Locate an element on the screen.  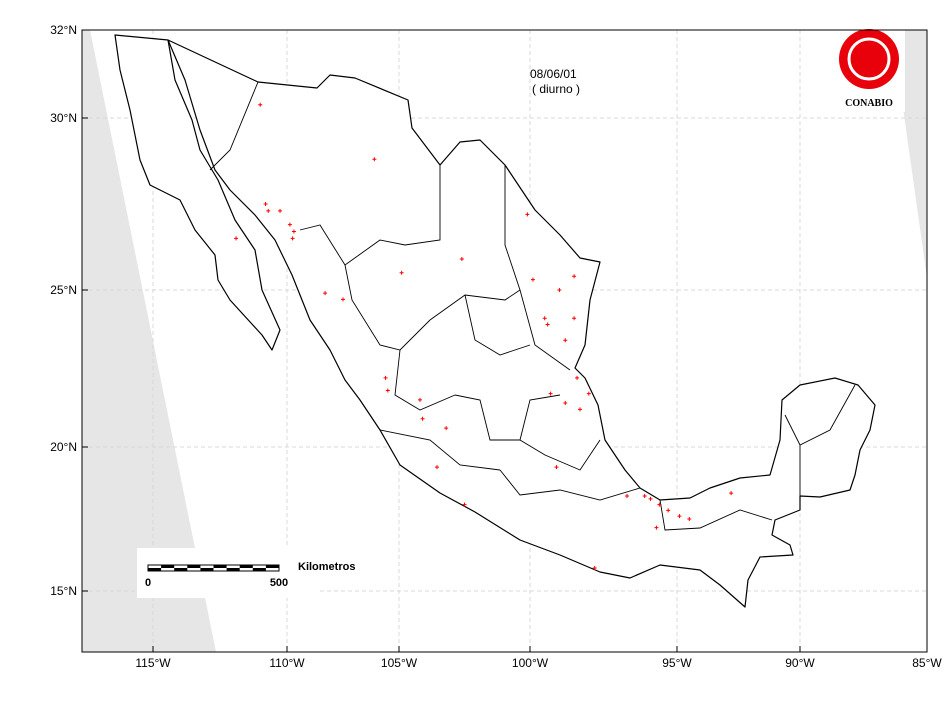
scale-bar: Kilometros 0 500 is located at coordinates (246, 573).